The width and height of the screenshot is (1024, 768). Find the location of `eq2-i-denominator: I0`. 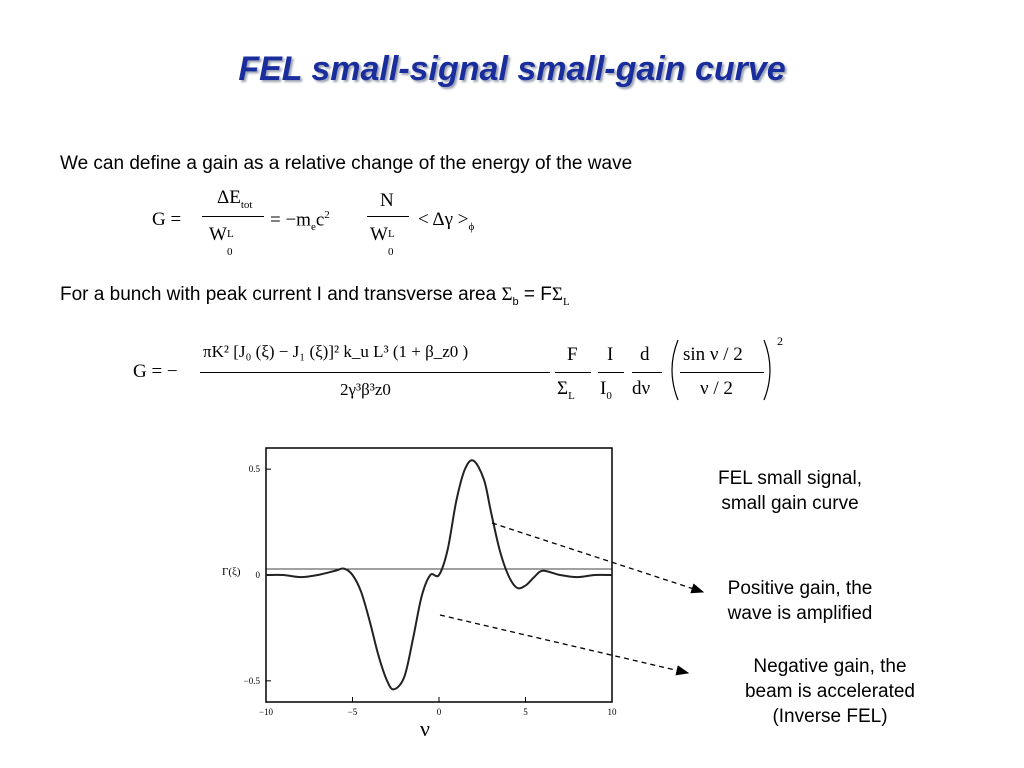

eq2-i-denominator: I0 is located at coordinates (606, 390).